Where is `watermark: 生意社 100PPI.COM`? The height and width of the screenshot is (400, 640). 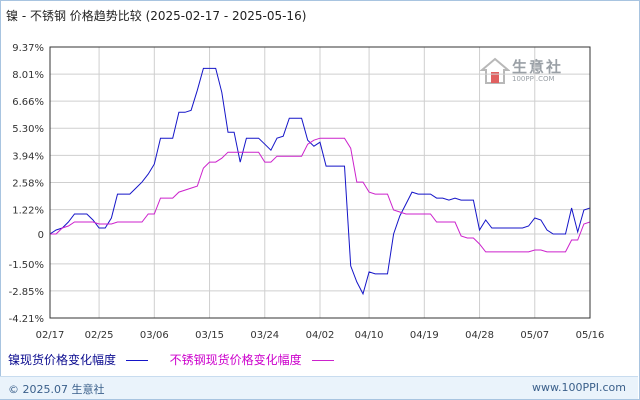
watermark: 生意社 100PPI.COM is located at coordinates (529, 74).